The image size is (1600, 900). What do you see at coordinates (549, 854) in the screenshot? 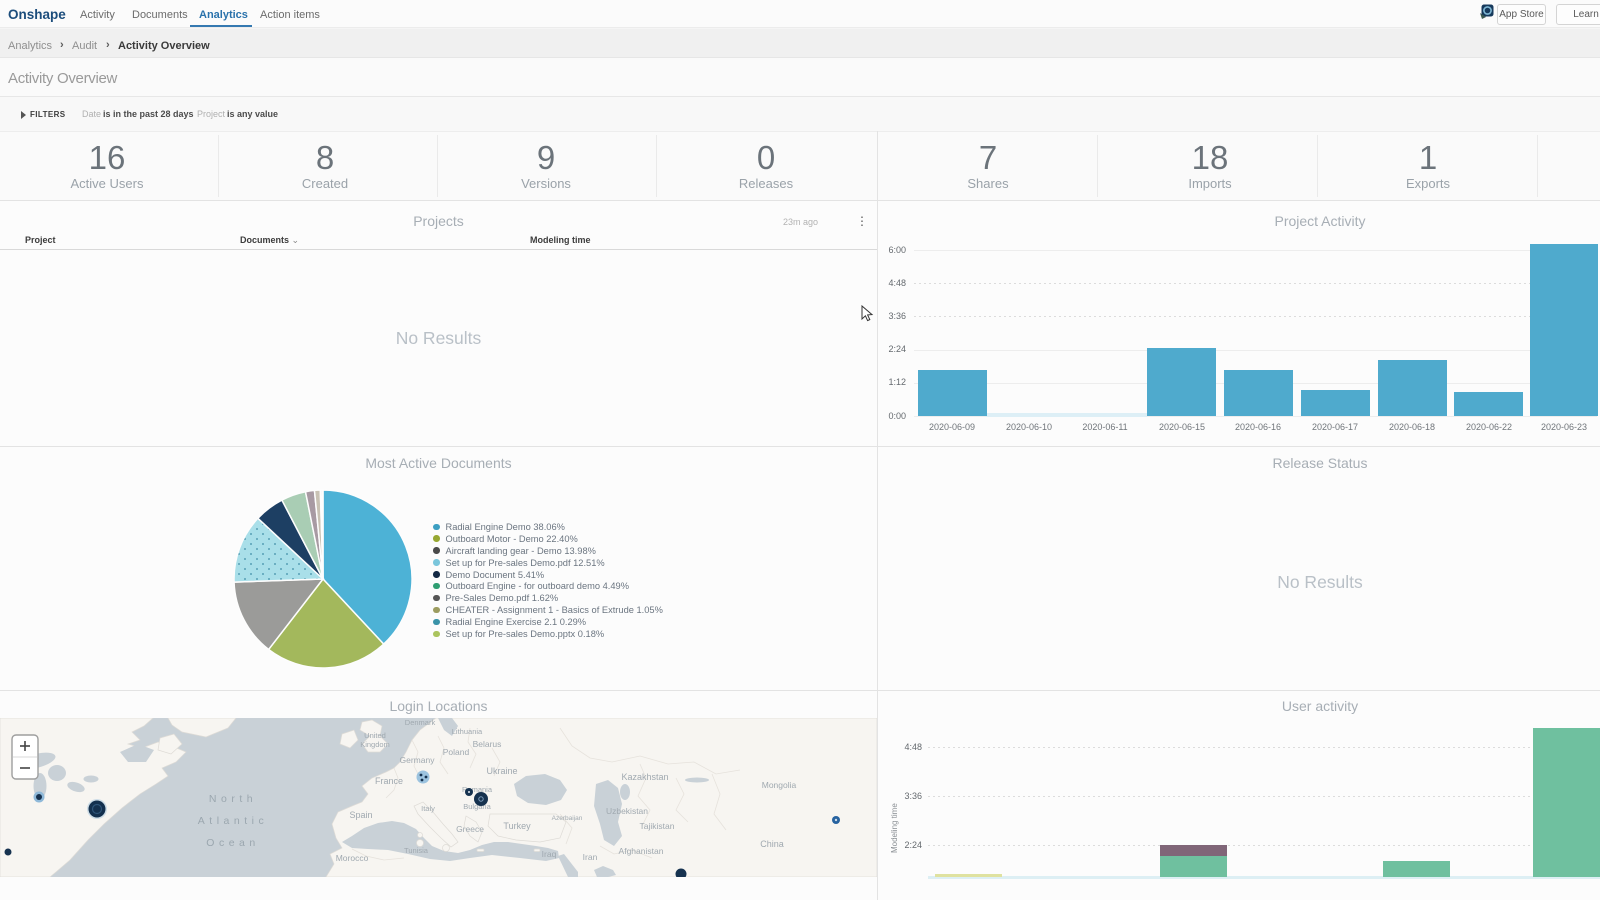
I see `svg-text: Iraq` at bounding box center [549, 854].